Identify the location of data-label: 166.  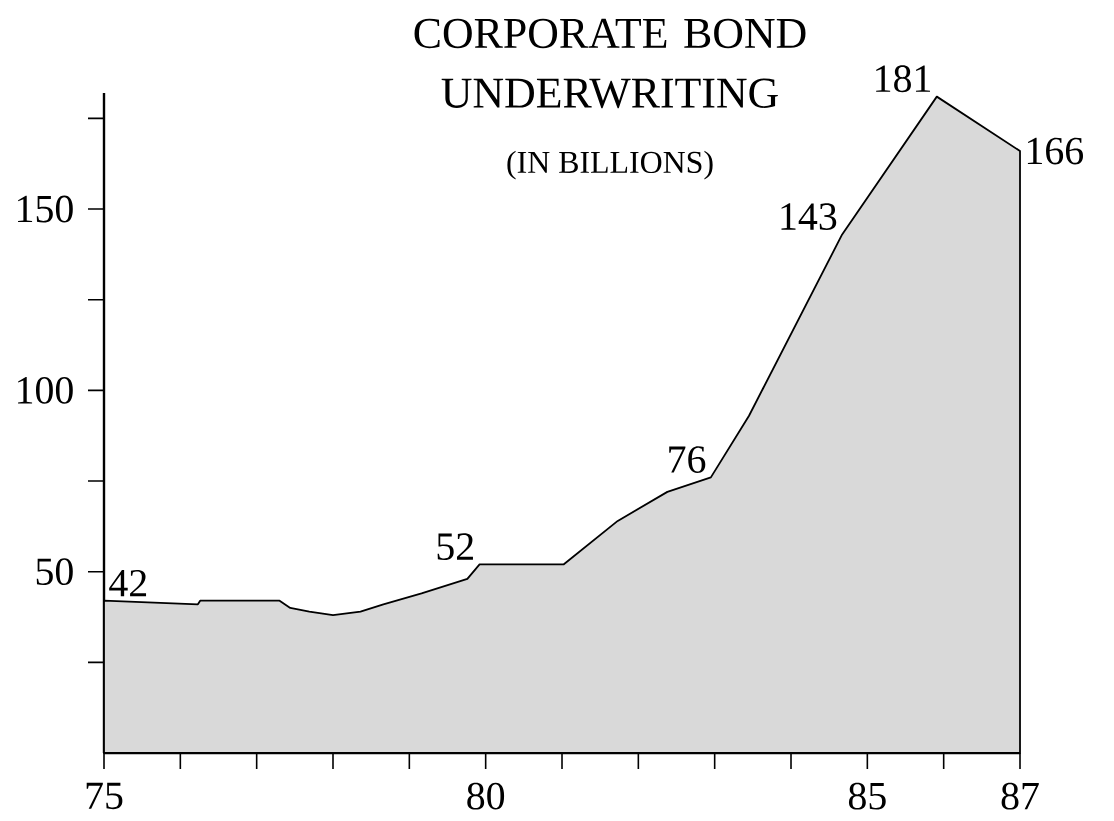
(1055, 151).